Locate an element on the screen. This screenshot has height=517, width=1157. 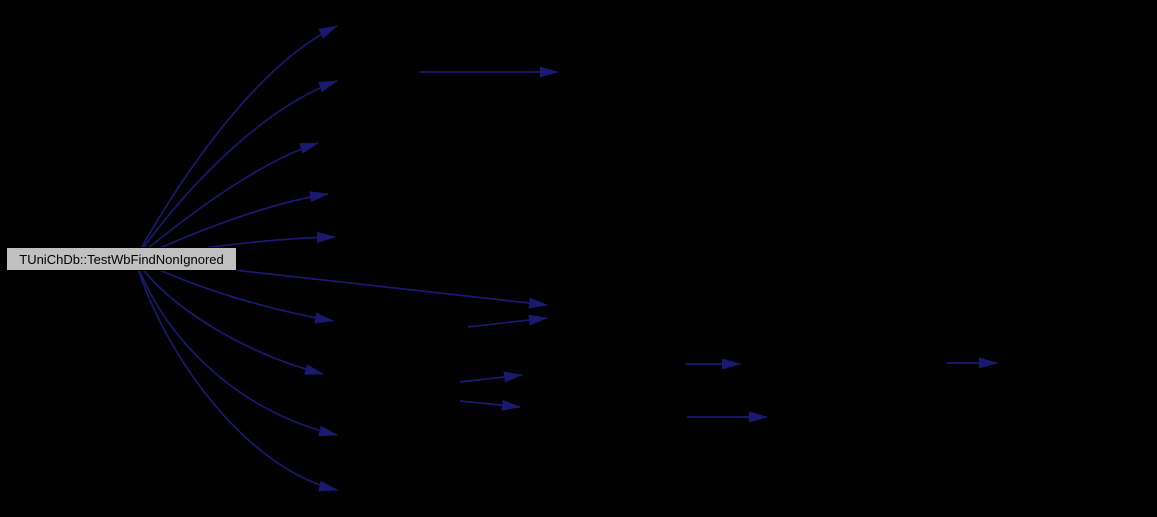
graph-node-label: TUniChDb::TestWbFindNonIgnored is located at coordinates (121, 259).